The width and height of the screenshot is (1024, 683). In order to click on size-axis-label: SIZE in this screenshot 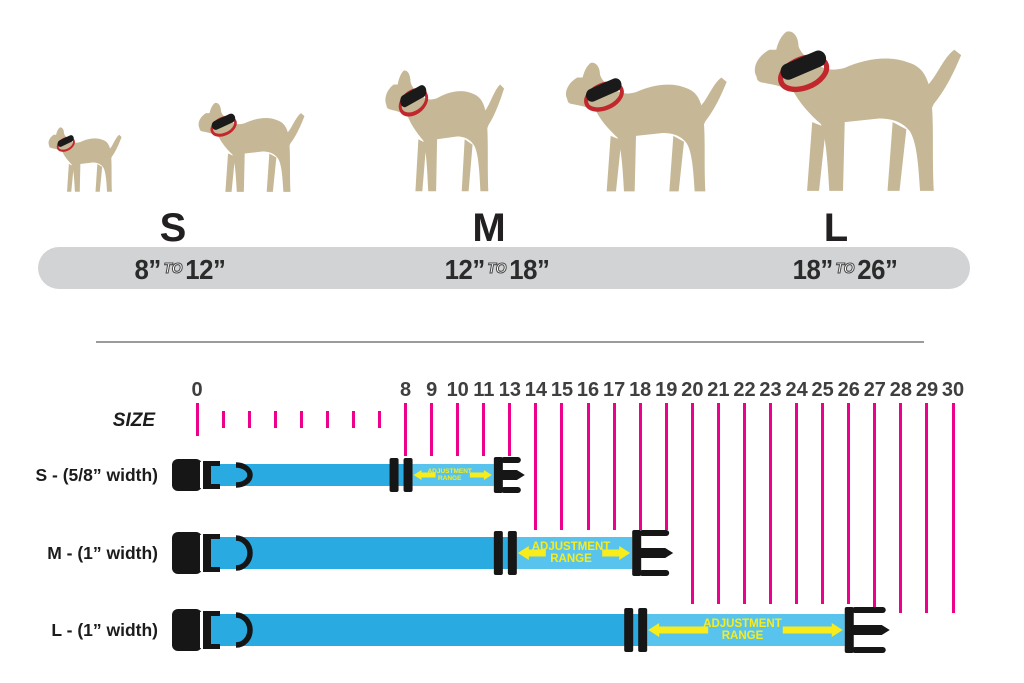, I will do `click(133, 420)`.